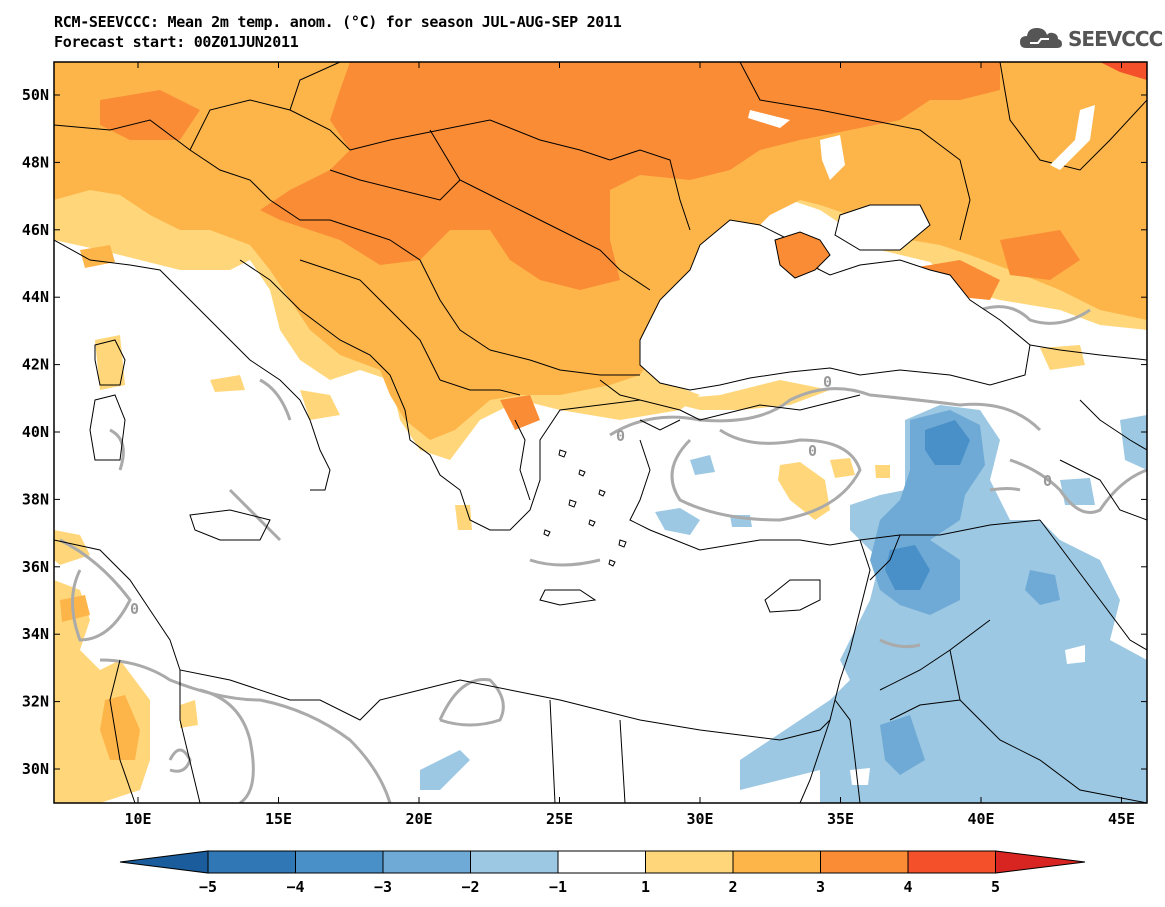 The width and height of the screenshot is (1165, 907). What do you see at coordinates (137, 819) in the screenshot?
I see `lon-label: 10E` at bounding box center [137, 819].